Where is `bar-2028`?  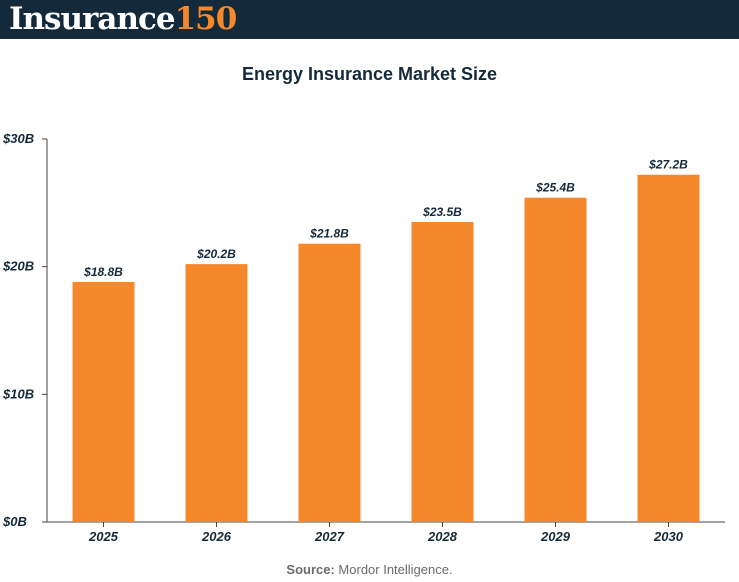
bar-2028 is located at coordinates (442, 371).